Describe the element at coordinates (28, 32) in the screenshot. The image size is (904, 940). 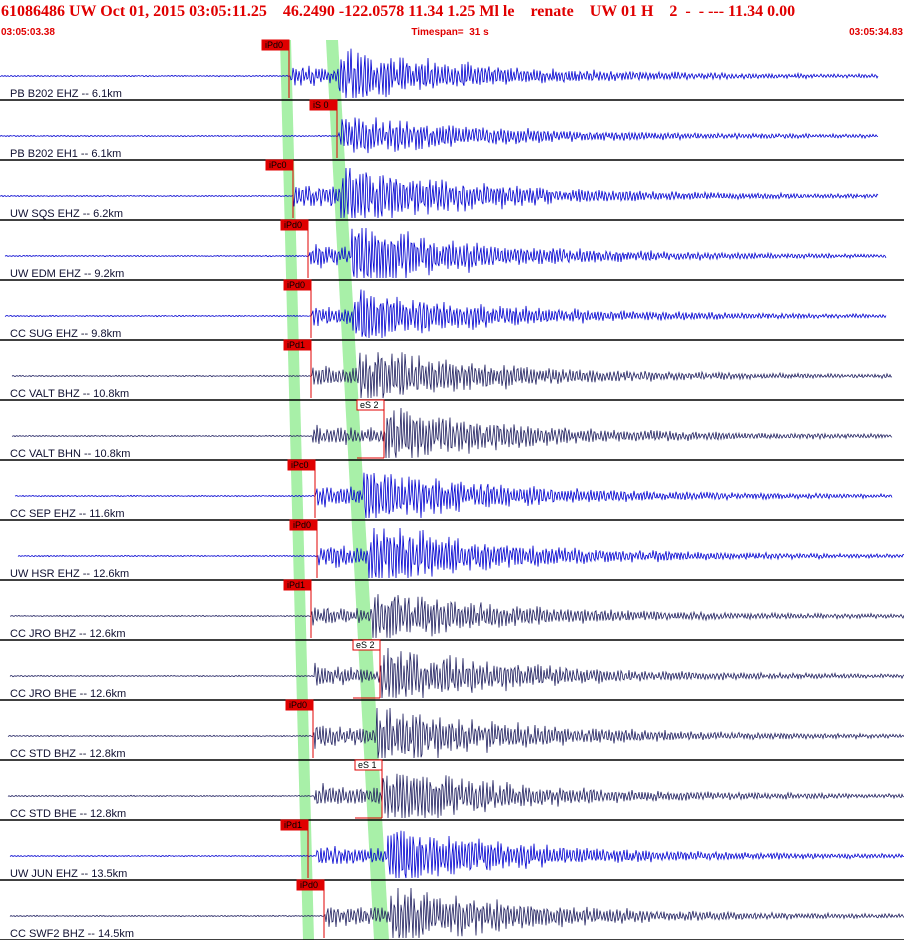
I see `start-time: 03:05:03.38` at that location.